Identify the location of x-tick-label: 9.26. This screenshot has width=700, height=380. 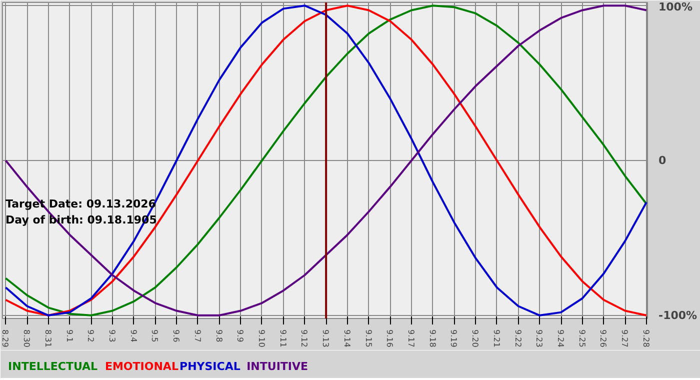
(603, 339).